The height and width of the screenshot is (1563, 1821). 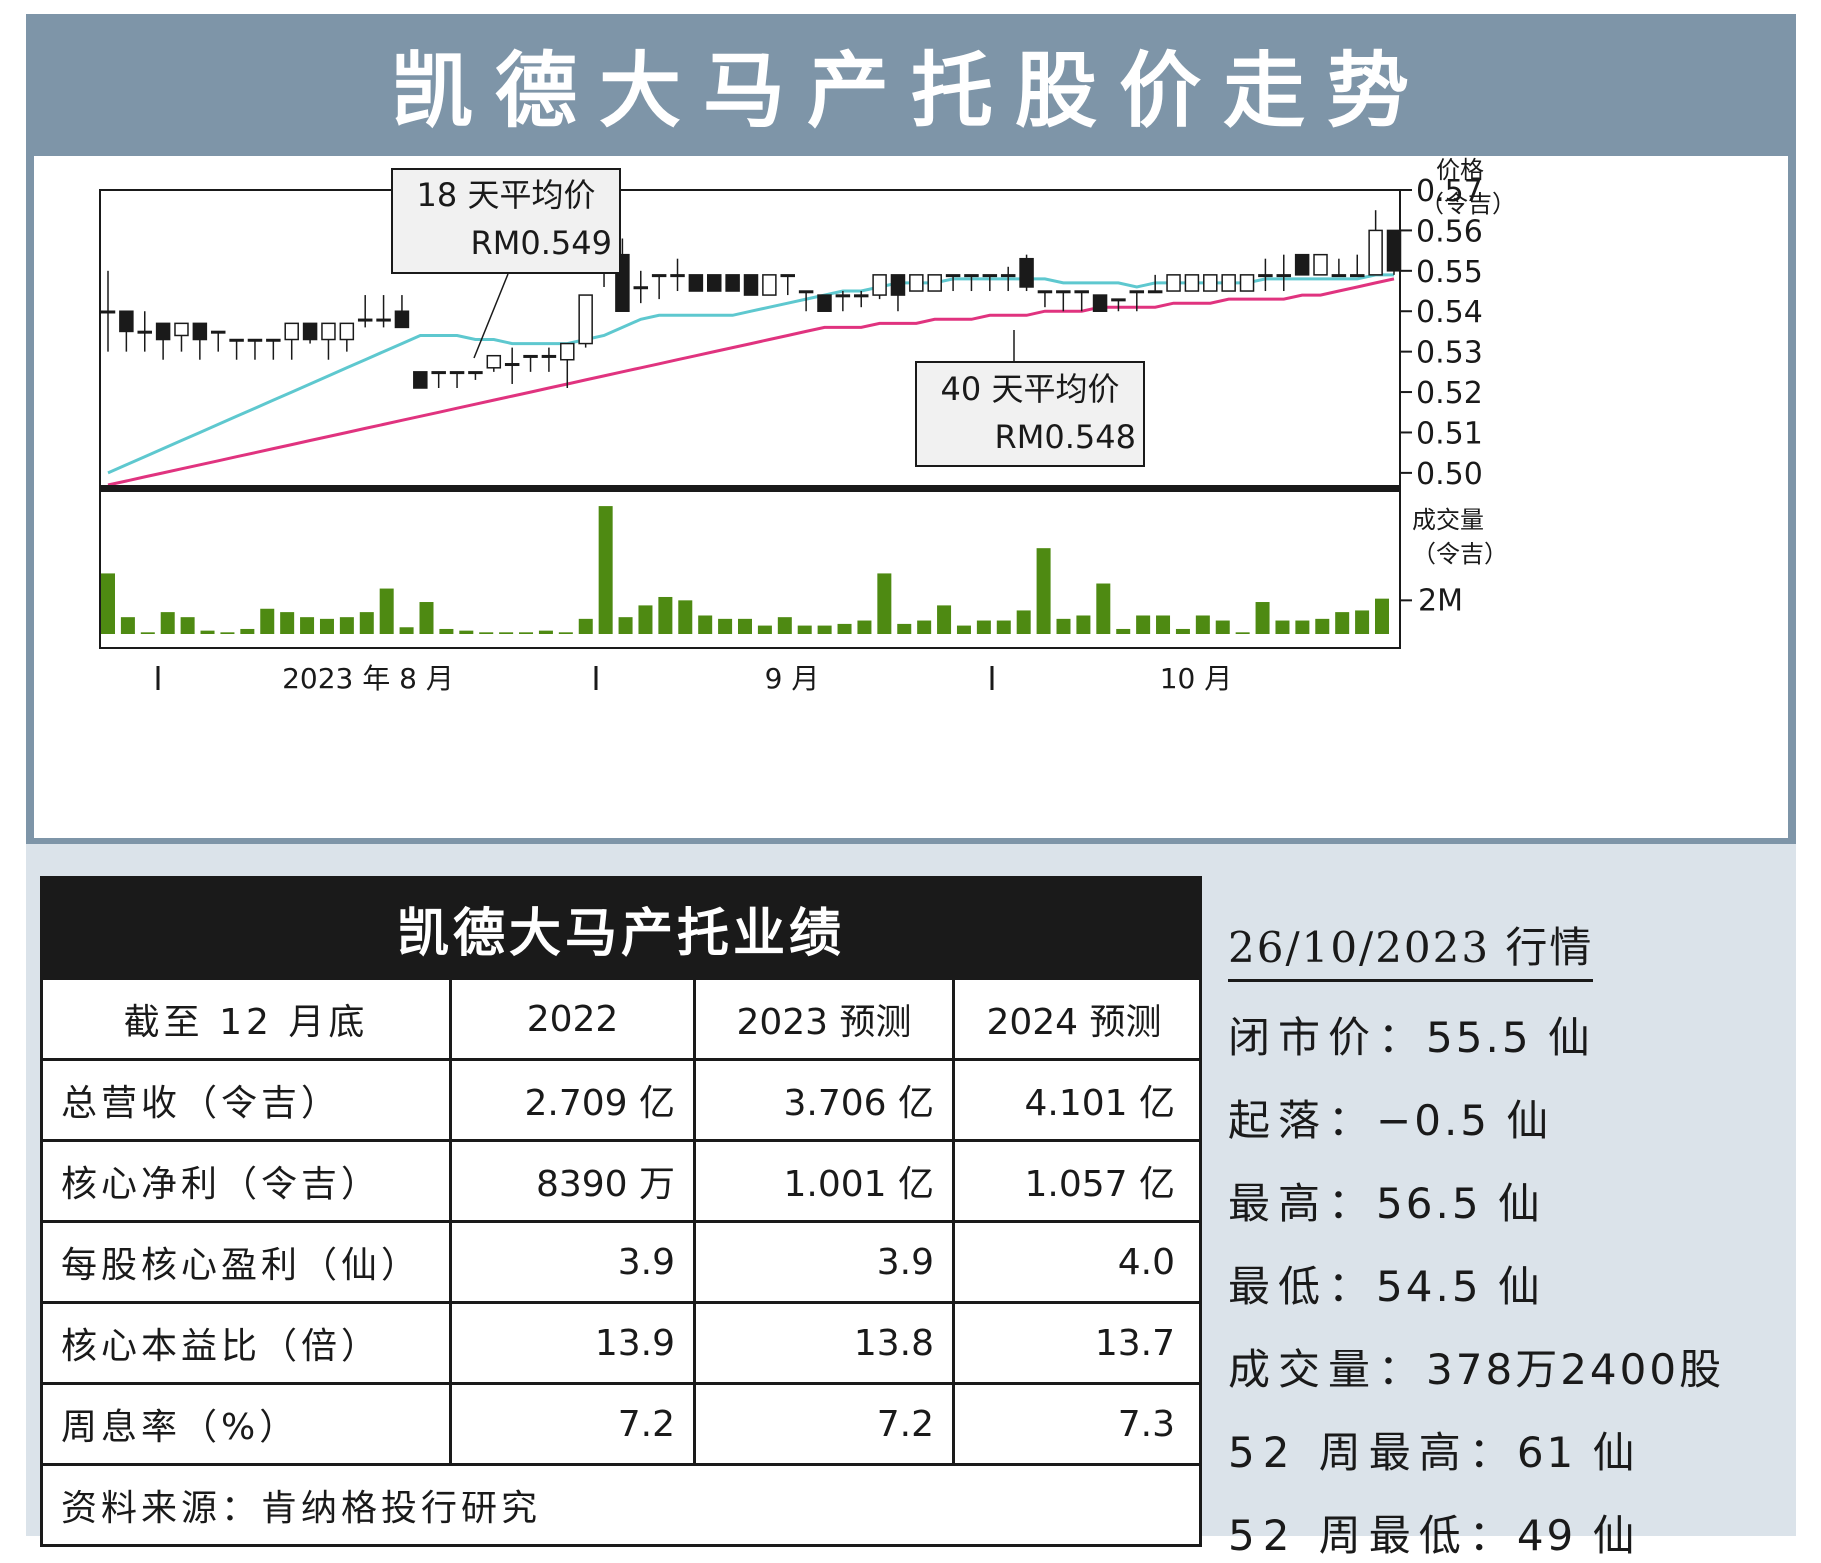 I want to click on row-label: 总营收（令吉）, so click(x=201, y=1103).